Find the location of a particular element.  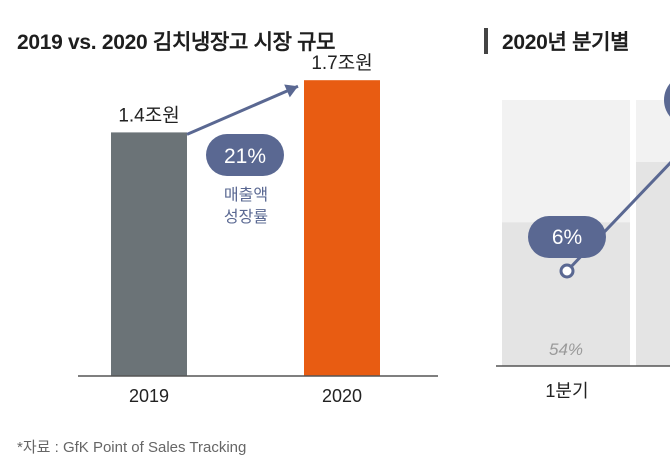

growth-bubble-cut-off is located at coordinates (667, 100).